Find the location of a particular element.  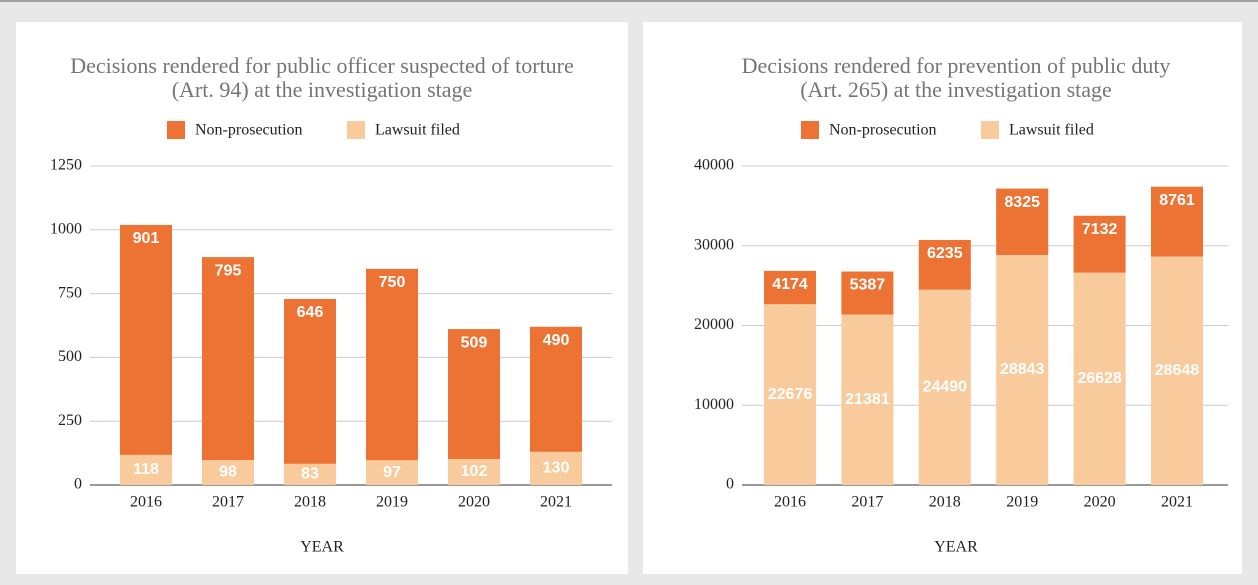

data-label: 118 is located at coordinates (146, 469).